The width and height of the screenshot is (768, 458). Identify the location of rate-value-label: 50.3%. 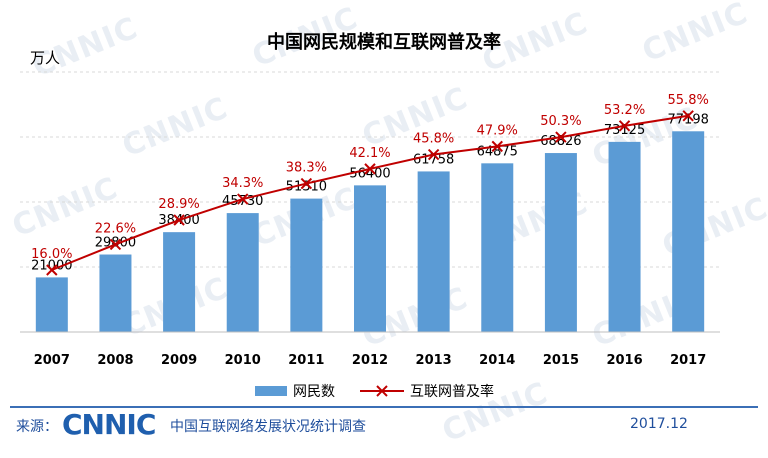
(560, 121).